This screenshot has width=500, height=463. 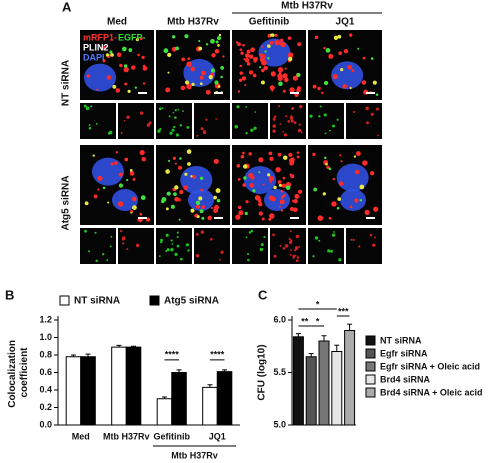 What do you see at coordinates (262, 372) in the screenshot?
I see `y-axis-label: CFU (log10)` at bounding box center [262, 372].